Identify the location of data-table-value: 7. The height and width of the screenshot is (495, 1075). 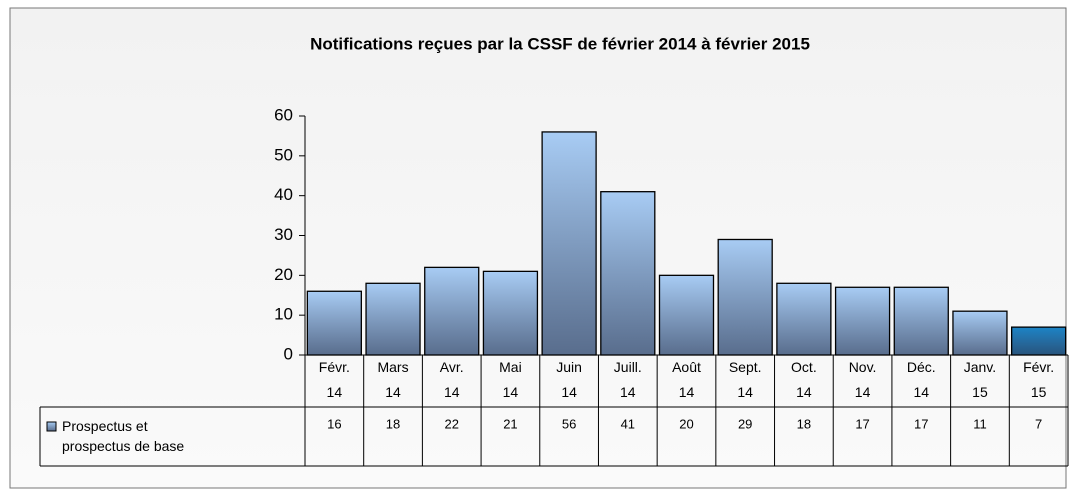
(1038, 423).